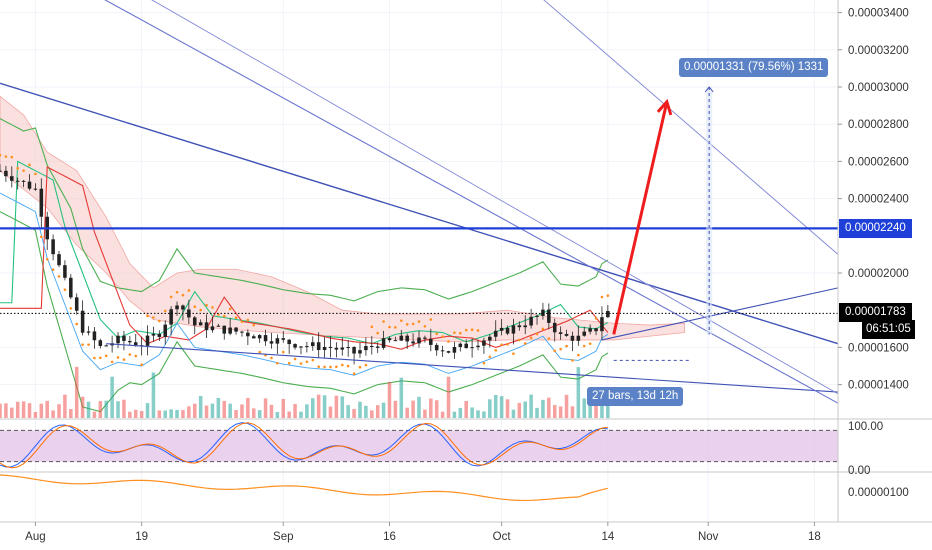 The image size is (932, 550). Describe the element at coordinates (878, 386) in the screenshot. I see `price-tick-label: 0.00001400` at that location.